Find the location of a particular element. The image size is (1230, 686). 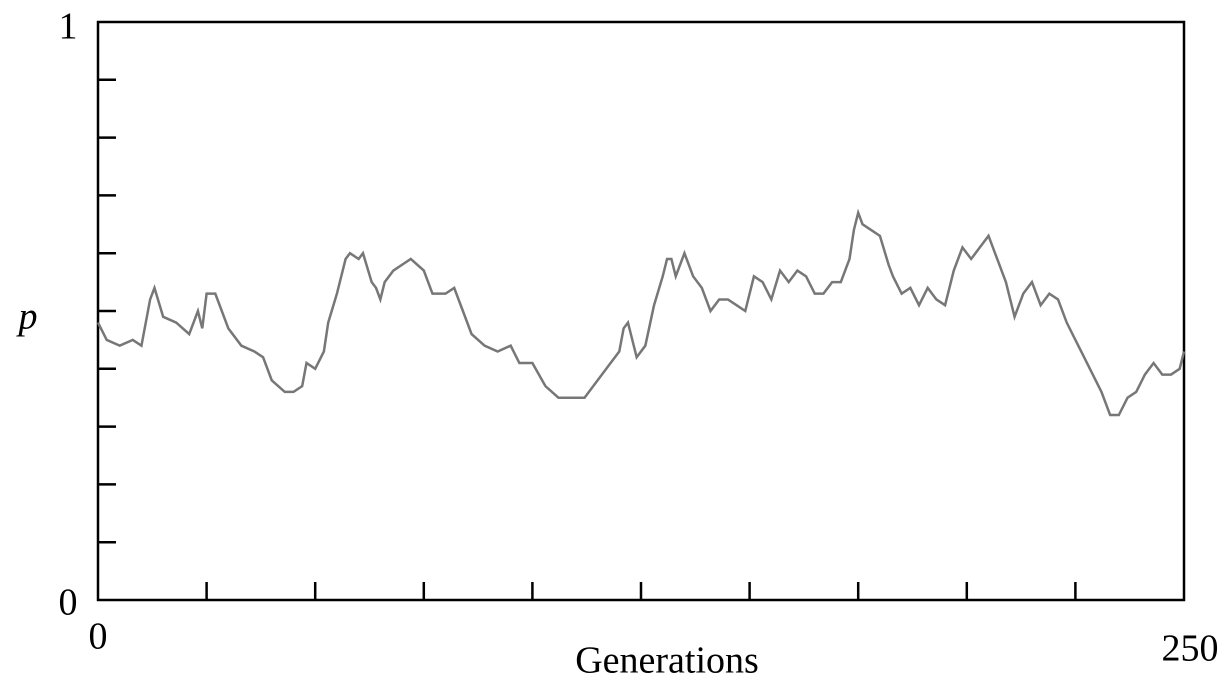

x-axis-label: Generations is located at coordinates (667, 661).